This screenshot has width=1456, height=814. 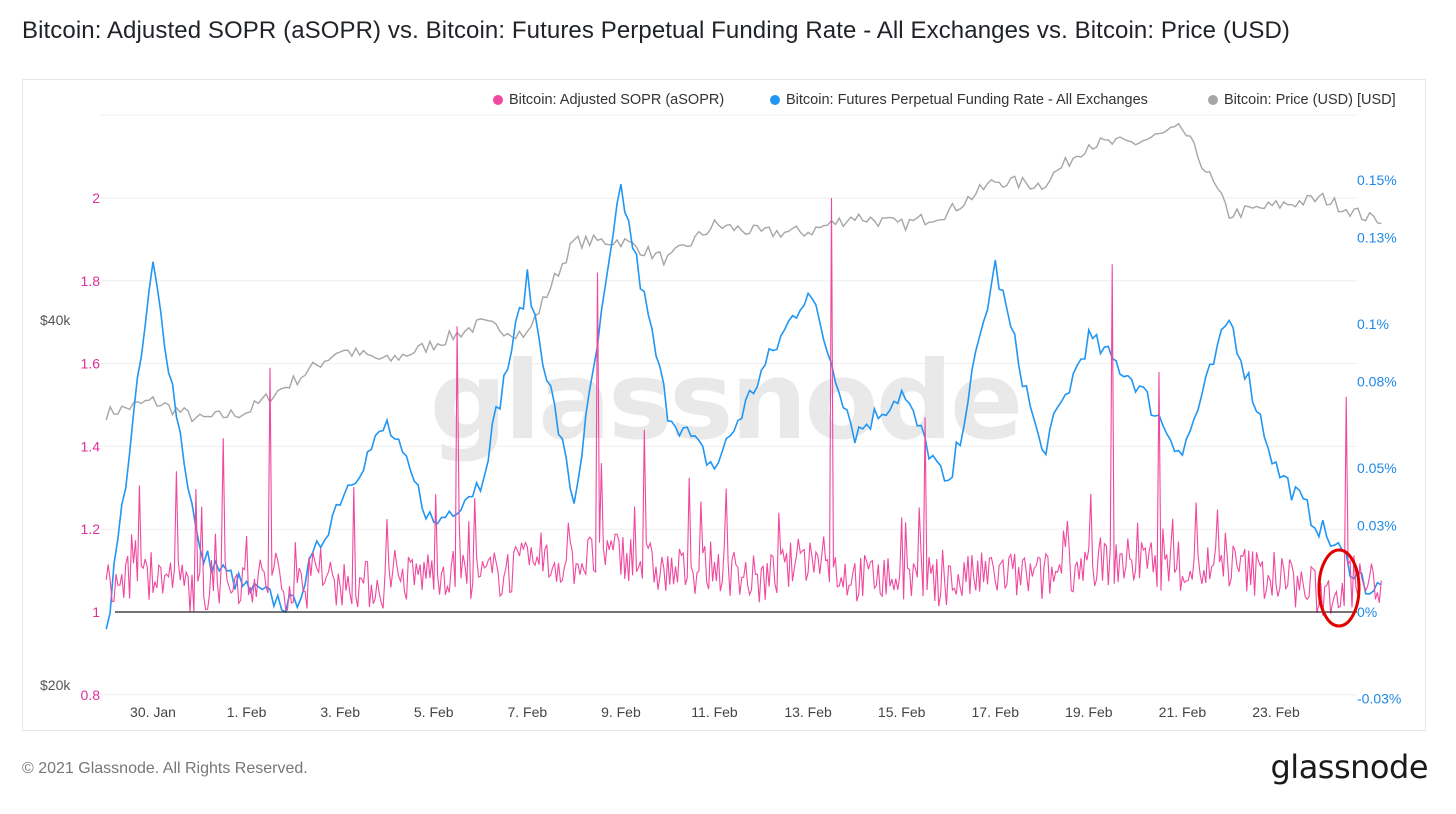 I want to click on legend-item-price: Bitcoin: Price (USD) [USD], so click(x=1302, y=100).